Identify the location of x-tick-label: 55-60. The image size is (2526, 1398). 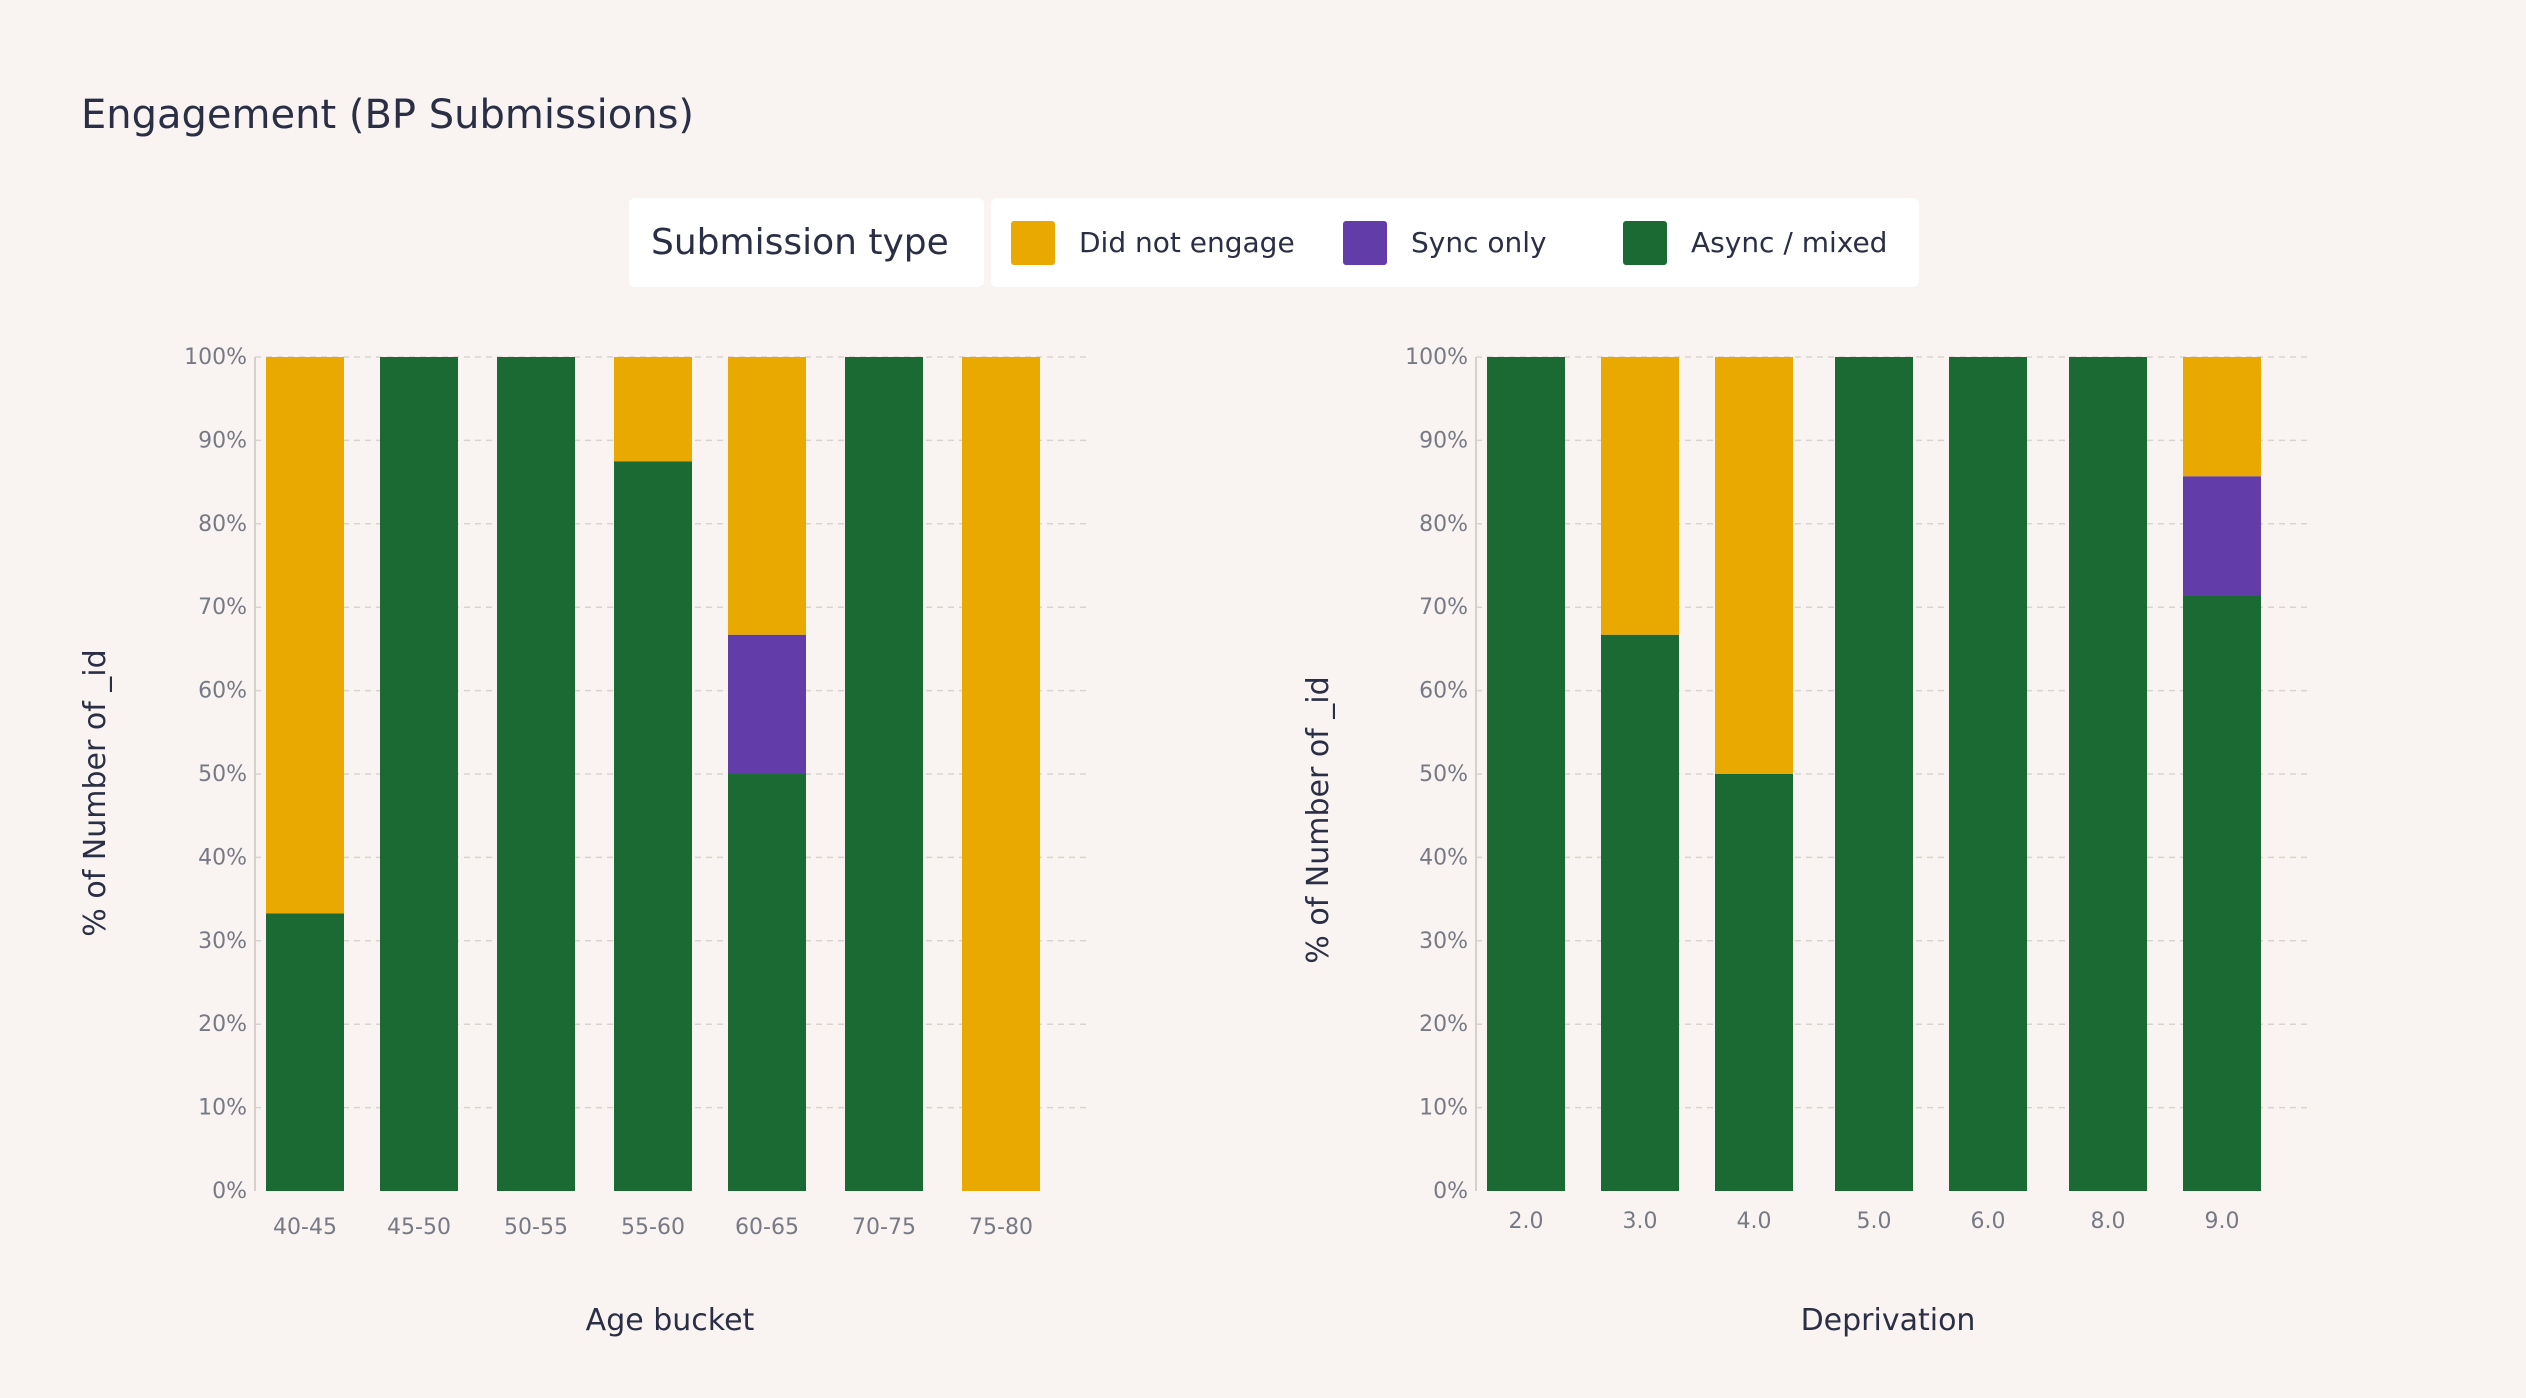
(653, 1227).